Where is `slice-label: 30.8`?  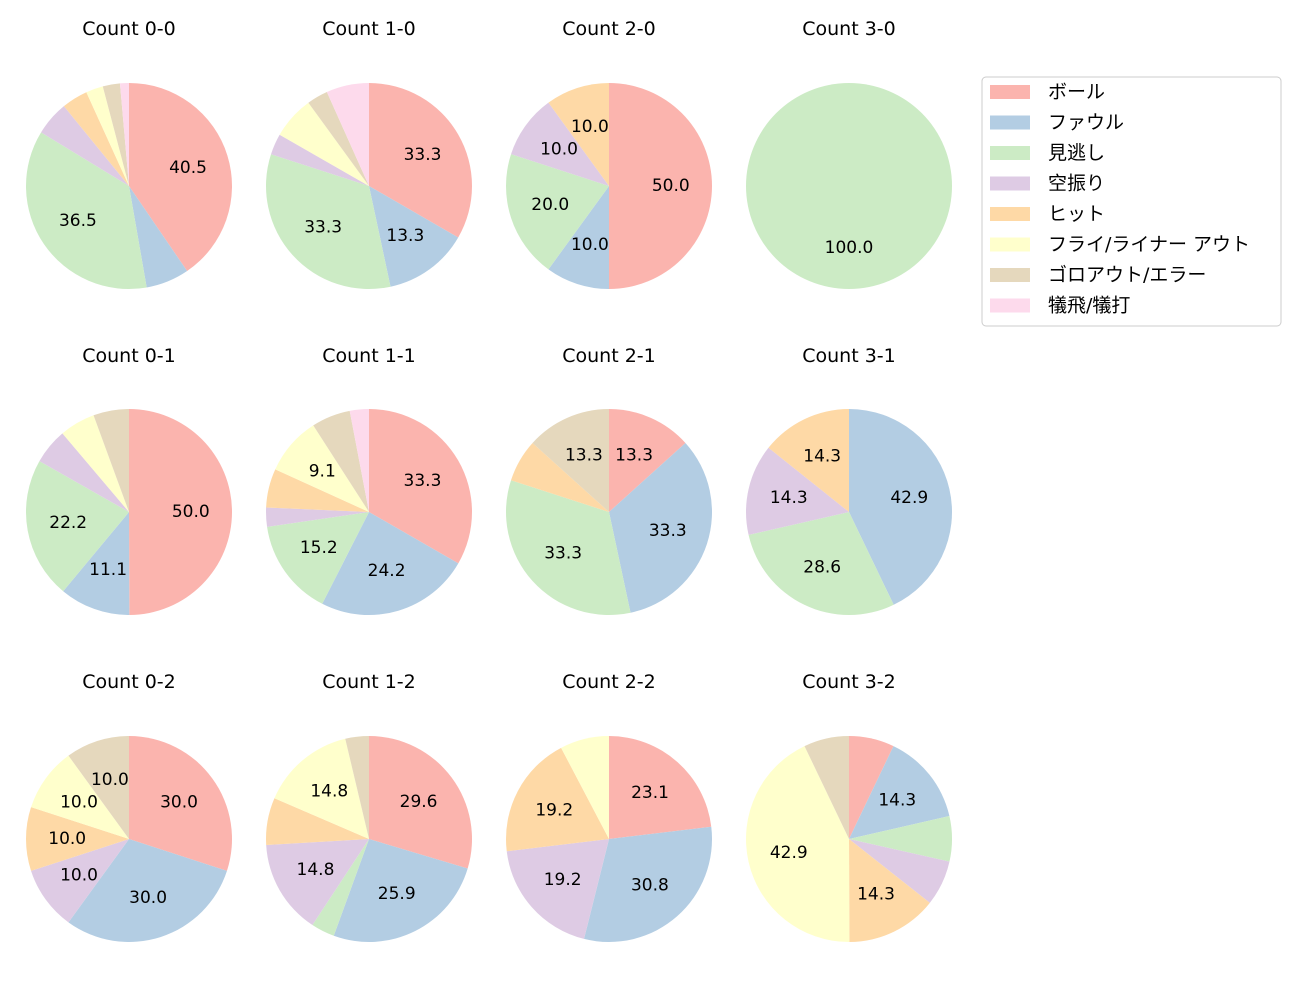
slice-label: 30.8 is located at coordinates (650, 885).